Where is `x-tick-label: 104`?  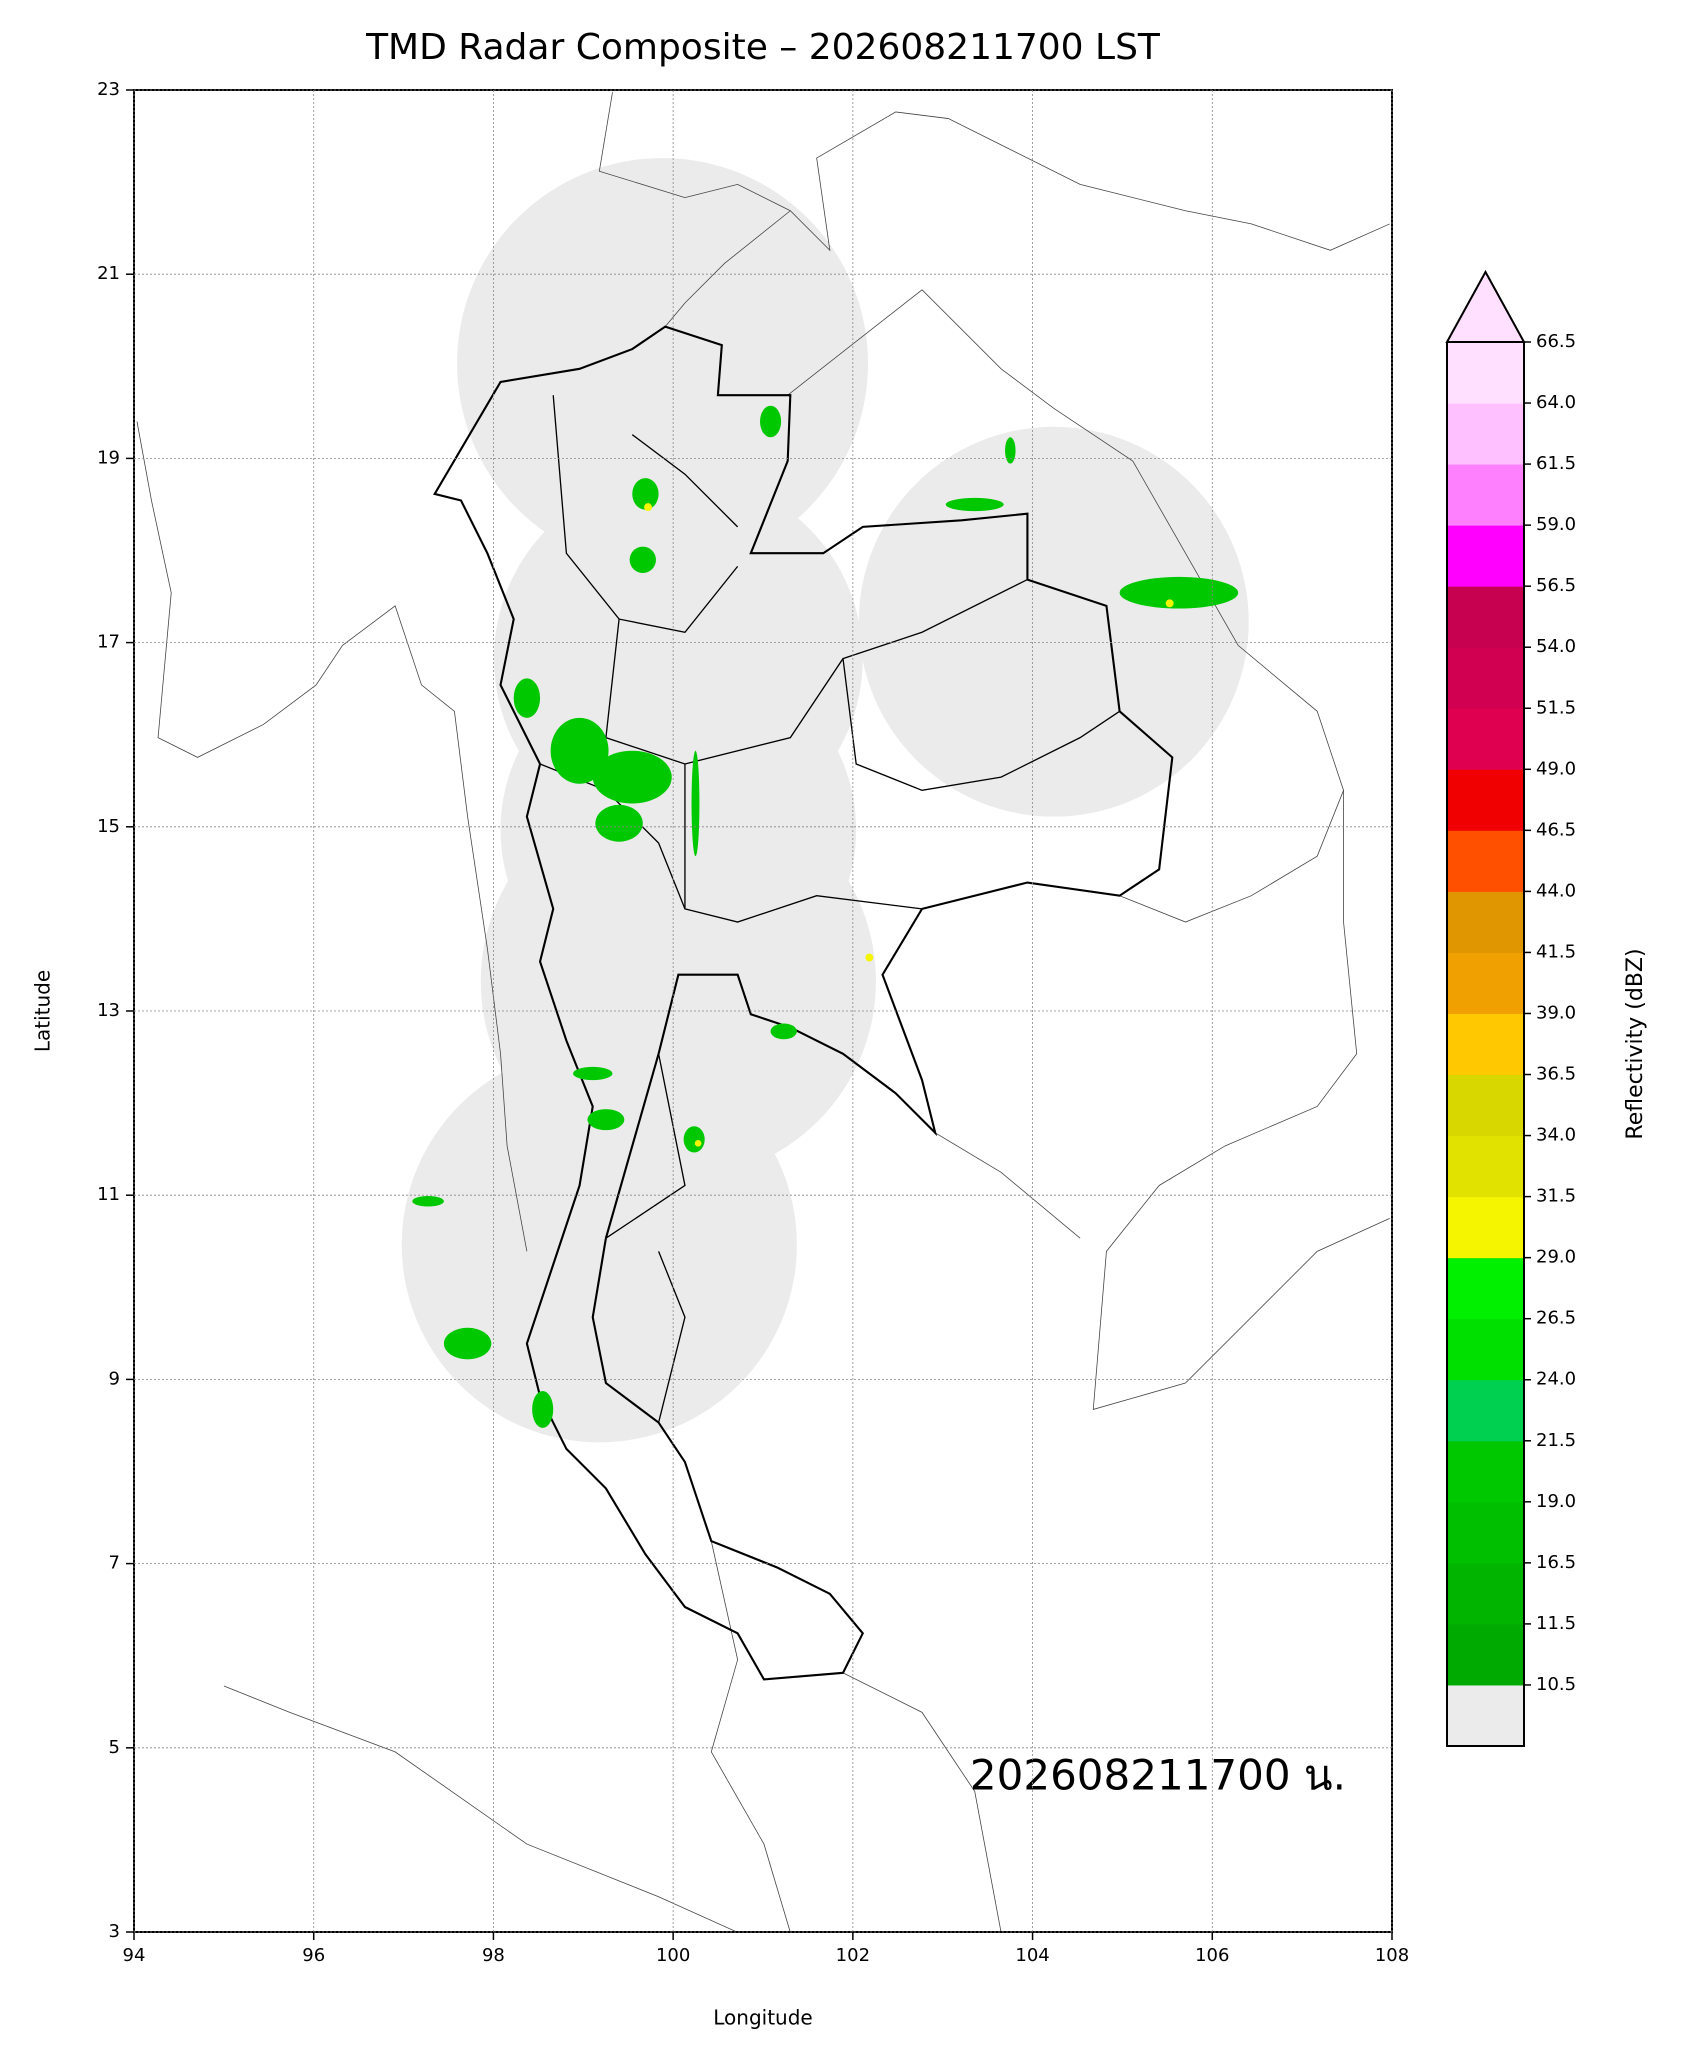
x-tick-label: 104 is located at coordinates (1032, 1955).